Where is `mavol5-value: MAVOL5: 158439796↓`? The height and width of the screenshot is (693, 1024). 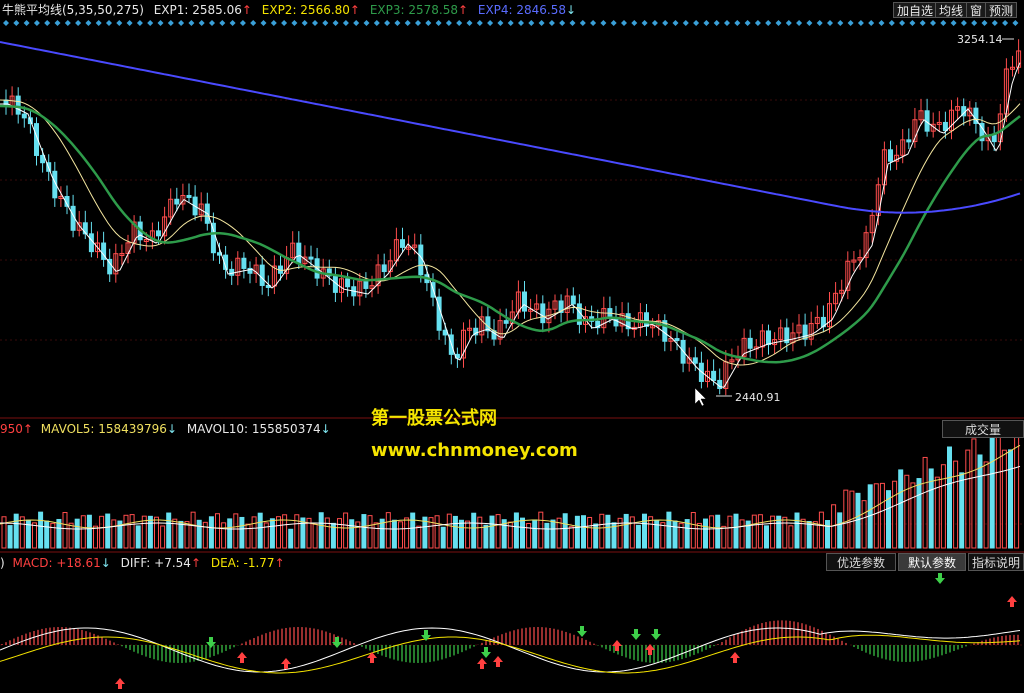 mavol5-value: MAVOL5: 158439796↓ is located at coordinates (108, 429).